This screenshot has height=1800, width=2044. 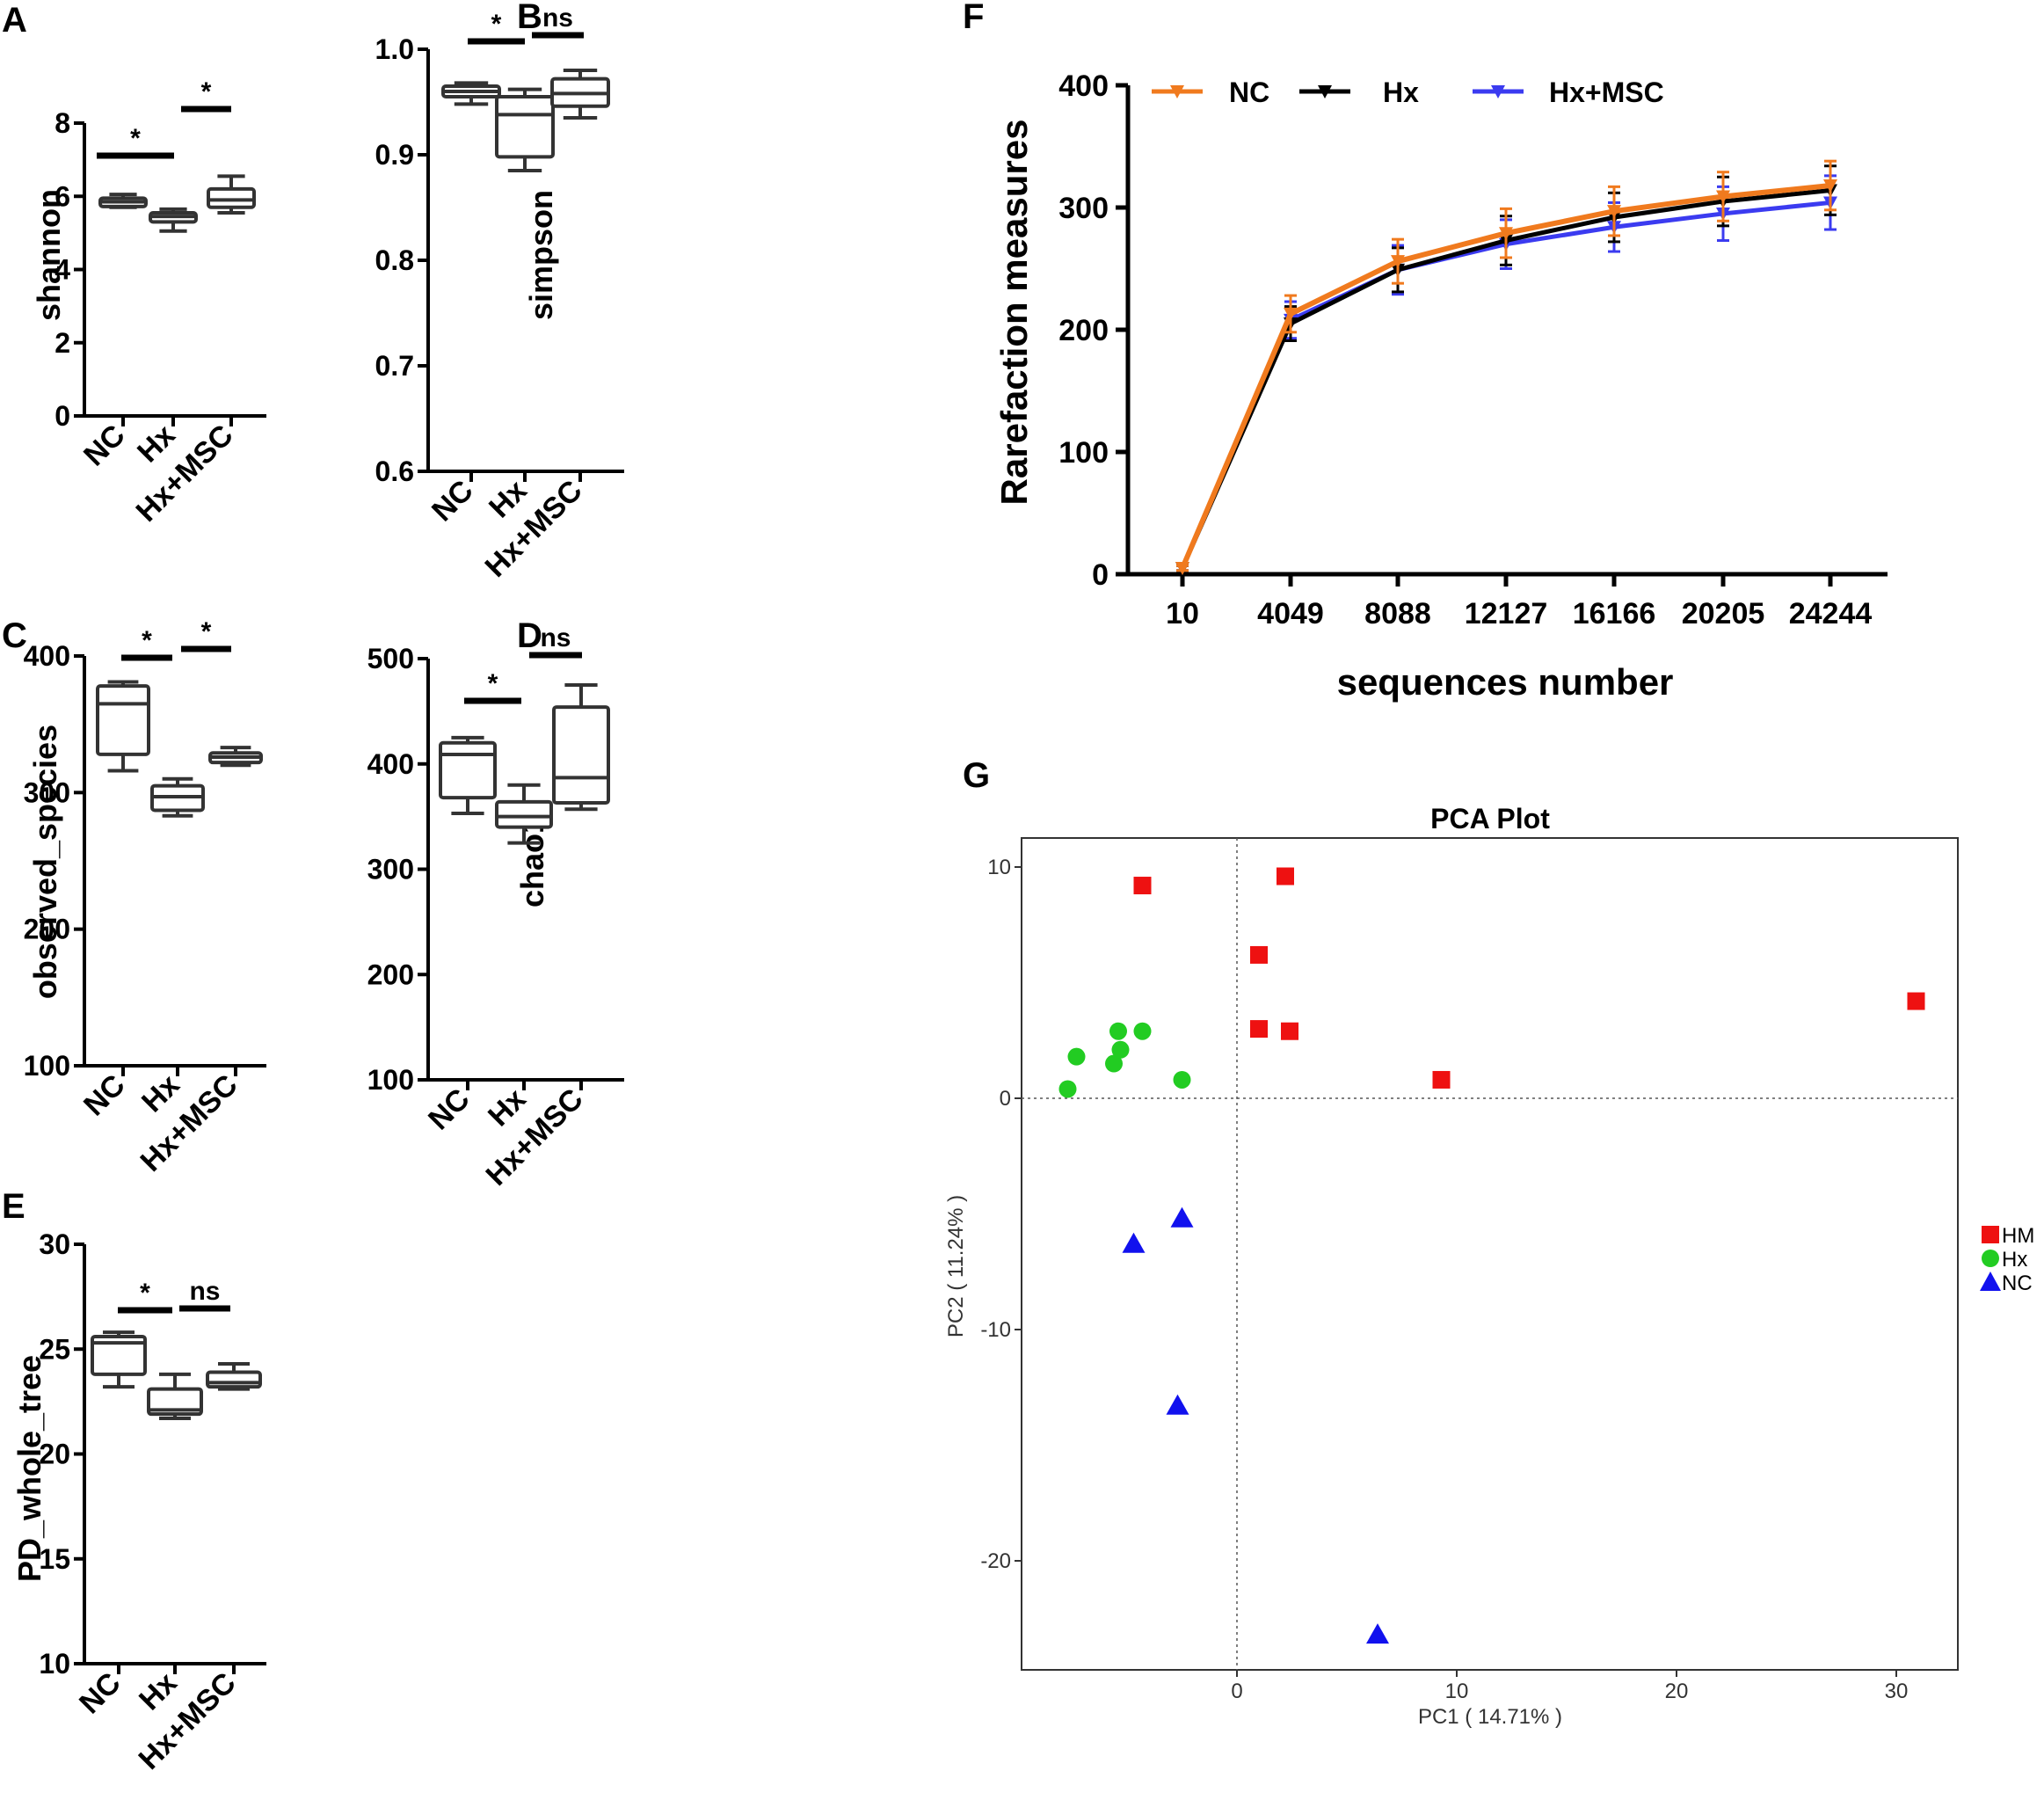 What do you see at coordinates (63, 196) in the screenshot?
I see `y-tick-label: 6` at bounding box center [63, 196].